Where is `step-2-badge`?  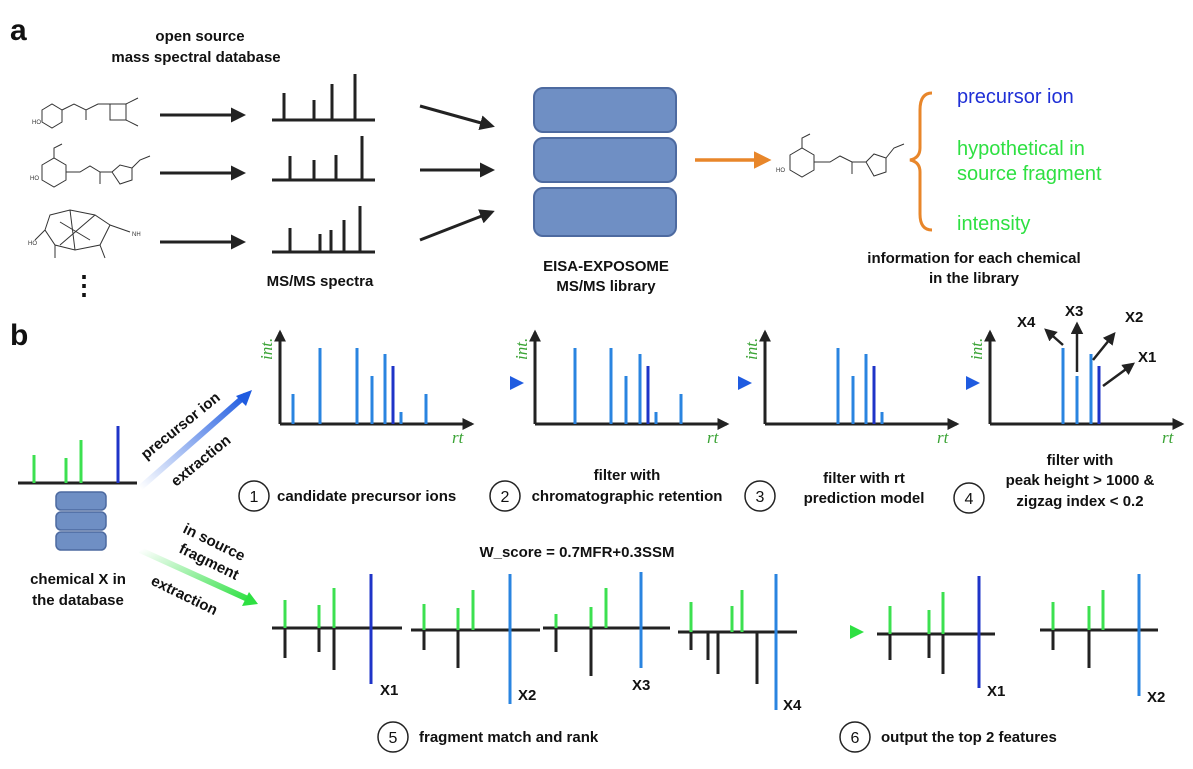 step-2-badge is located at coordinates (505, 496).